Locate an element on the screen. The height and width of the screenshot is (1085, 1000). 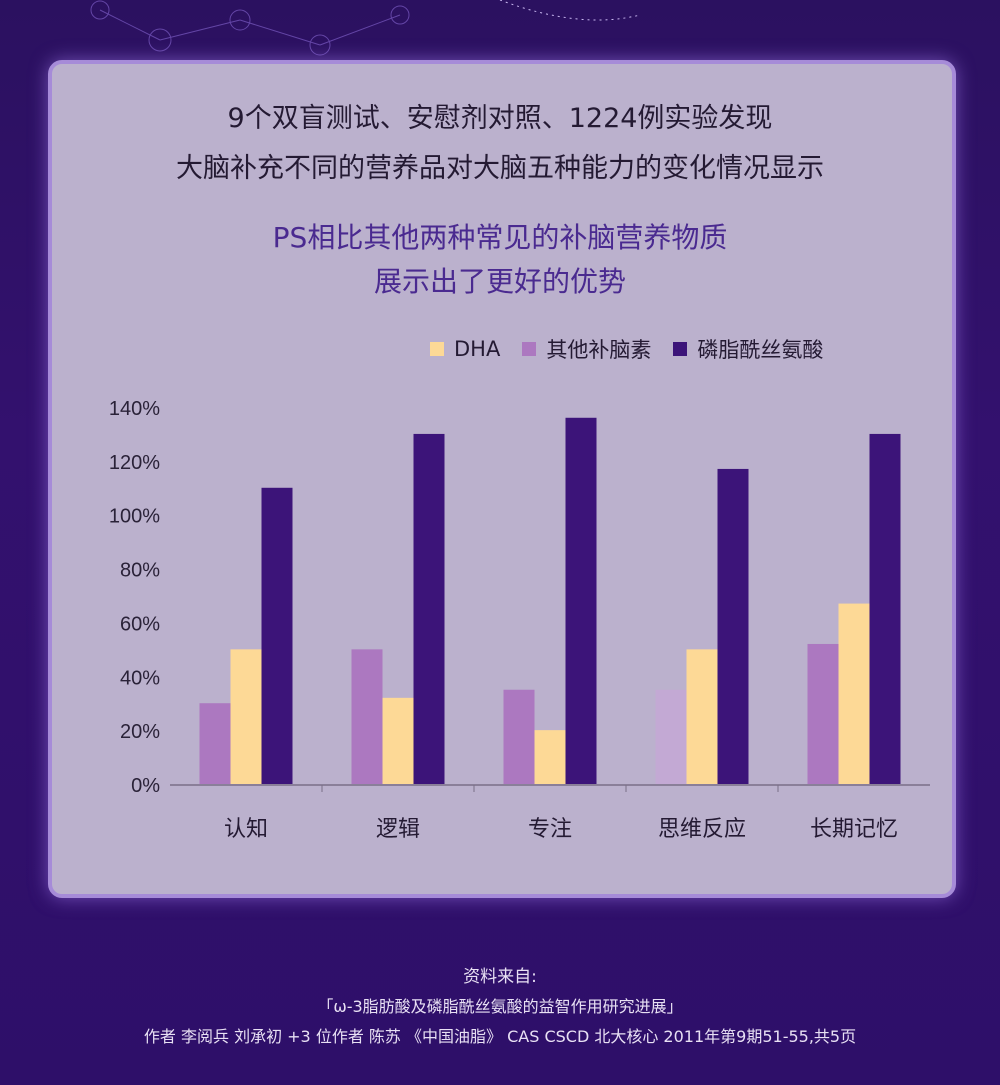
bar-其他补脑素-长期记忆 is located at coordinates (823, 713).